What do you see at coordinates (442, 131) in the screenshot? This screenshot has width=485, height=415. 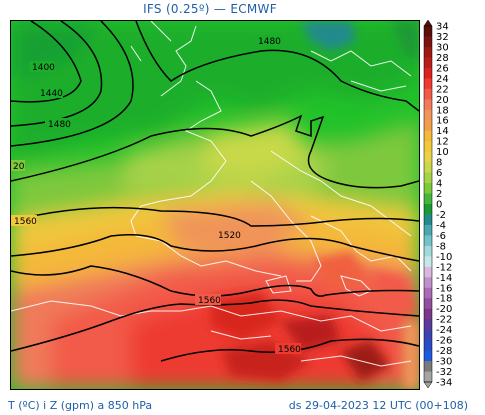 I see `colorbar-tick-label: 14` at bounding box center [442, 131].